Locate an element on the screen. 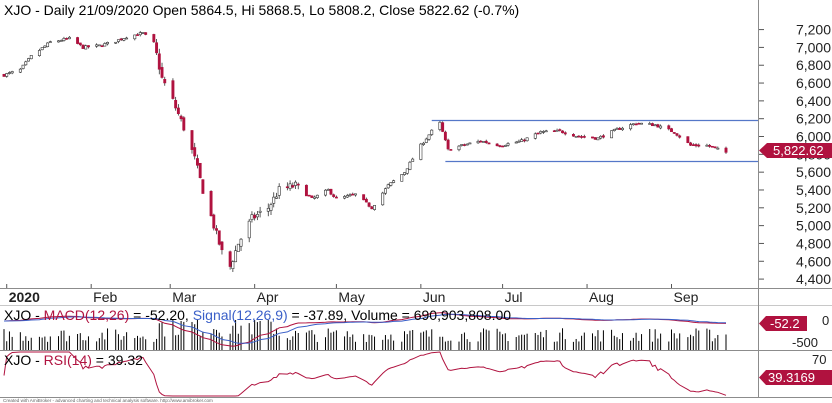 The width and height of the screenshot is (832, 403). rsi-panel-title: XJO - RSI(14) = 39.32 is located at coordinates (73, 360).